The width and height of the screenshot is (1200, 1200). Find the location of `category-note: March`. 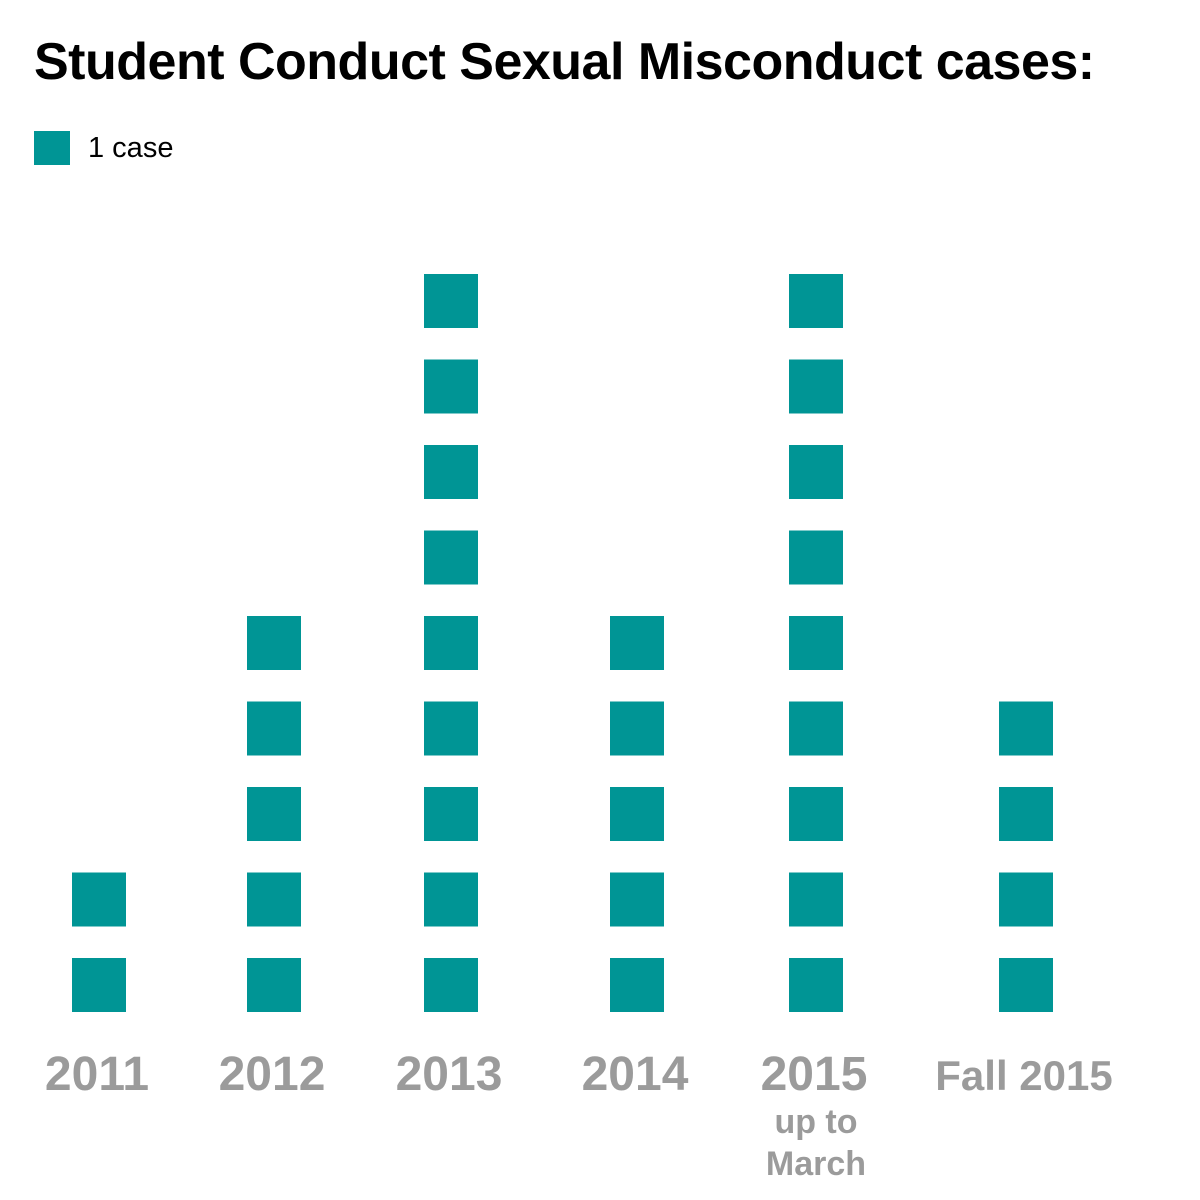

category-note: March is located at coordinates (816, 1164).